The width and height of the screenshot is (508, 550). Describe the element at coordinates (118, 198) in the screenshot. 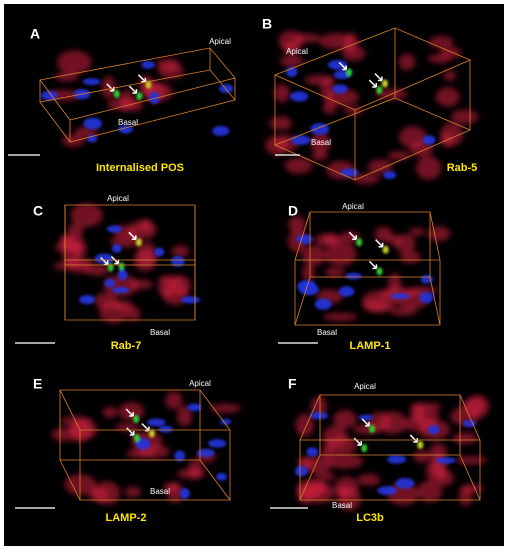

I see `apical-label: Apical` at that location.